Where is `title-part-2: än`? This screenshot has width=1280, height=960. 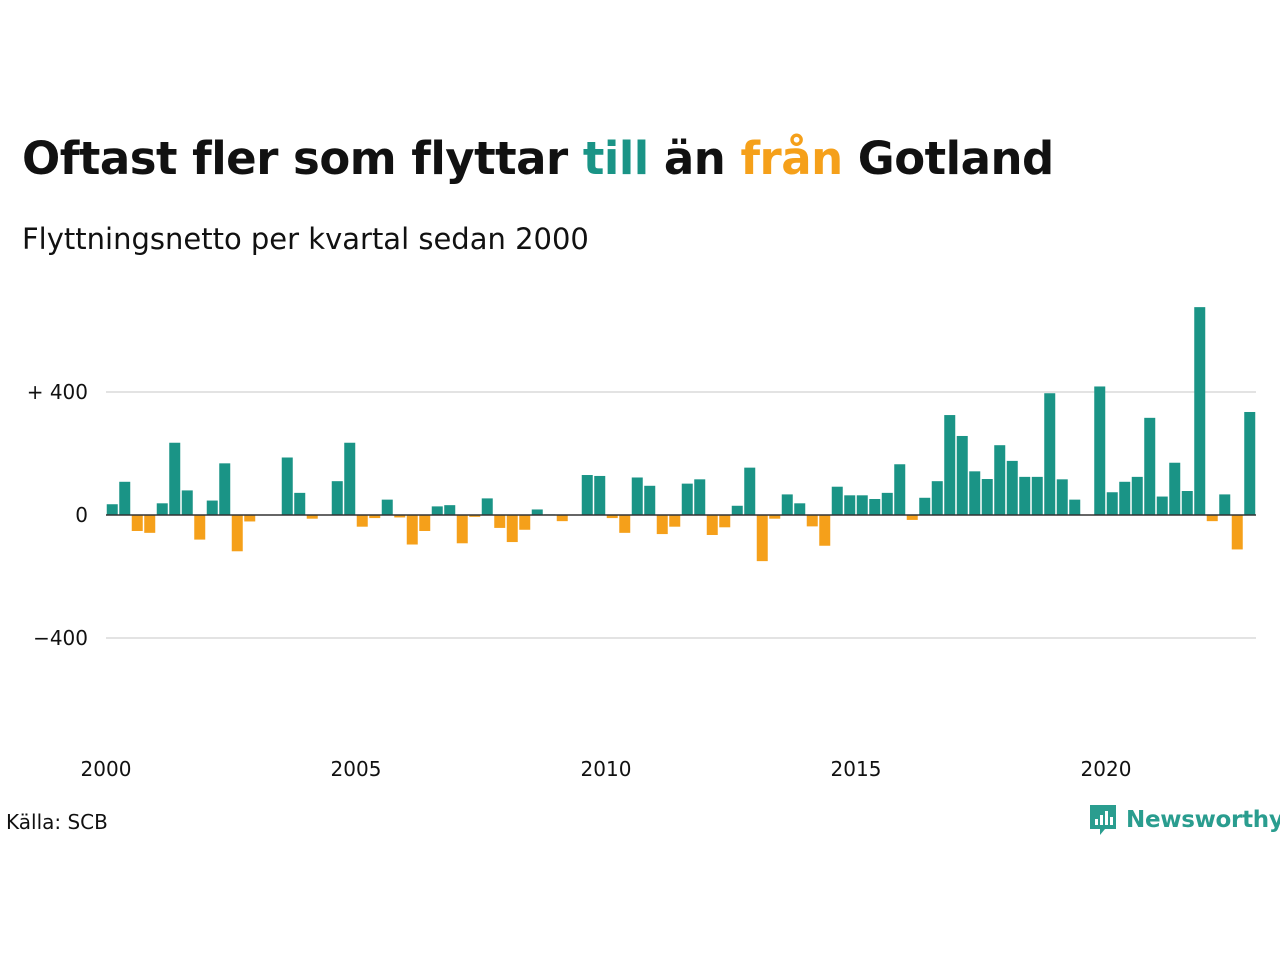 title-part-2: än is located at coordinates (694, 158).